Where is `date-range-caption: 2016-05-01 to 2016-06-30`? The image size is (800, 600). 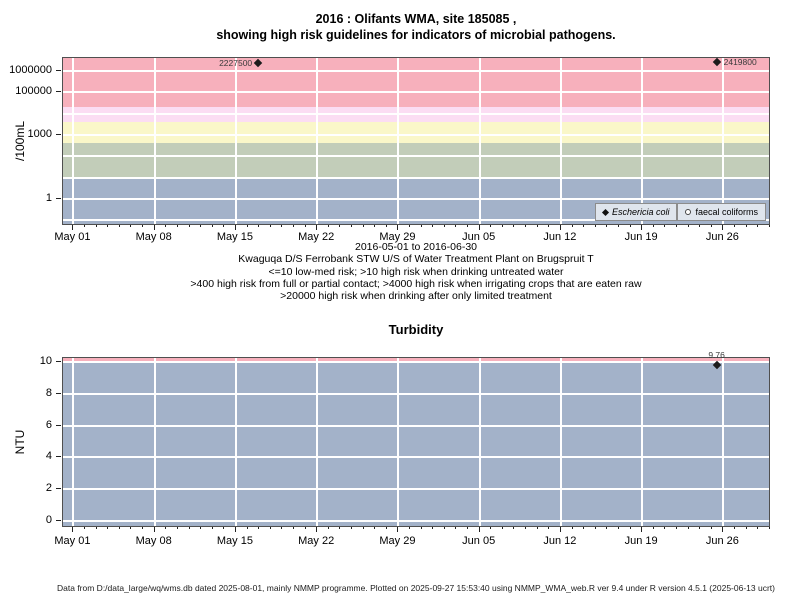
date-range-caption: 2016-05-01 to 2016-06-30 is located at coordinates (415, 247).